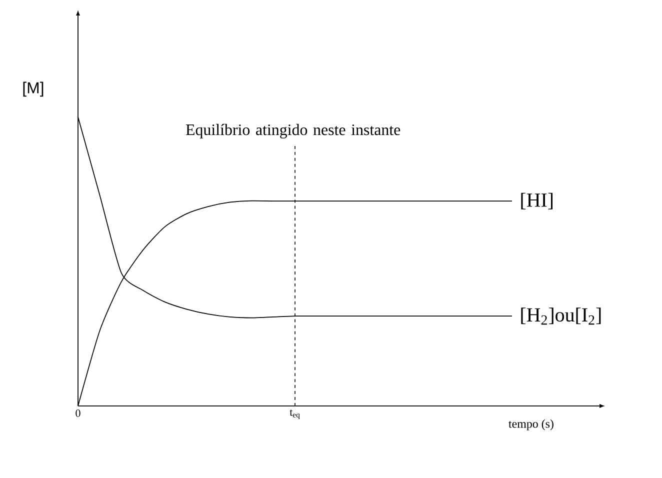 This screenshot has width=662, height=478. Describe the element at coordinates (561, 316) in the screenshot. I see `series-label: [H$_{2}$]ou[I$_{2}$]` at that location.